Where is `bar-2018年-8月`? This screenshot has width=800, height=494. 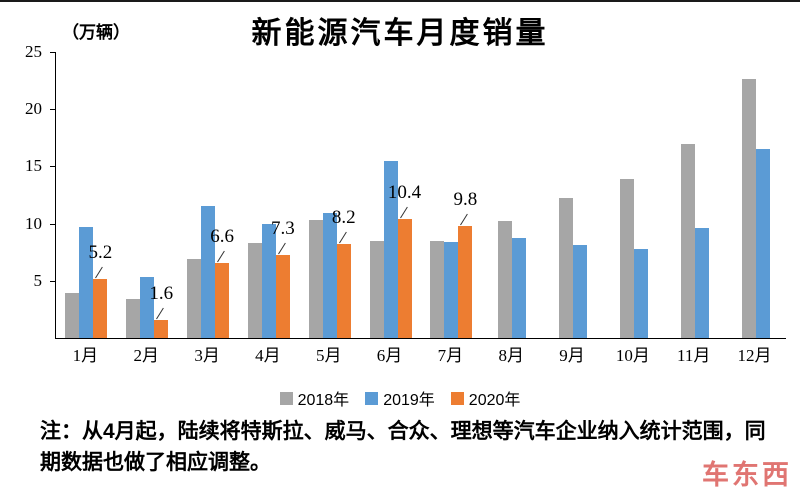 bar-2018年-8月 is located at coordinates (505, 279).